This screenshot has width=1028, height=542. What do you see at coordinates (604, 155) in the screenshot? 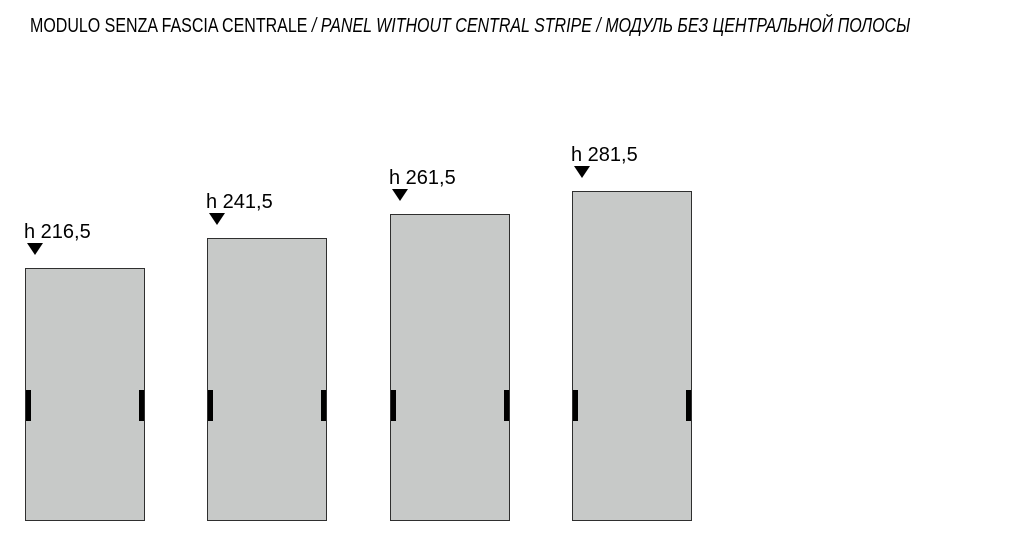
I see `panel-height-label: h 281,5` at bounding box center [604, 155].